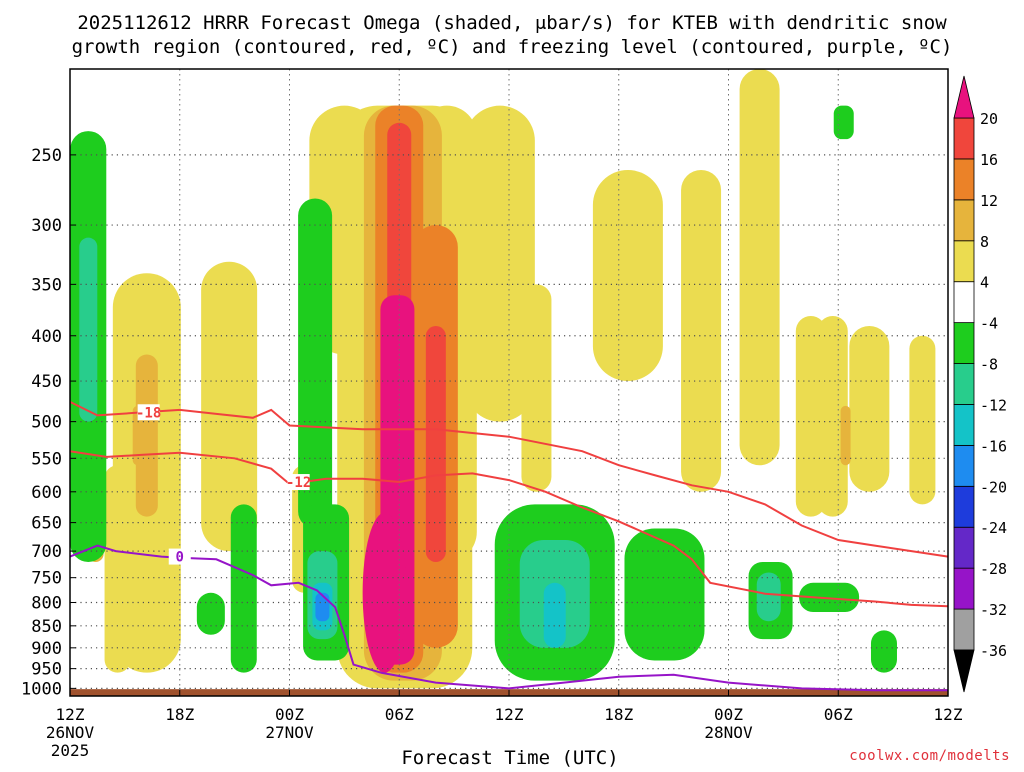  What do you see at coordinates (929, 756) in the screenshot?
I see `credit-text: coolwx.com/modelts` at bounding box center [929, 756].